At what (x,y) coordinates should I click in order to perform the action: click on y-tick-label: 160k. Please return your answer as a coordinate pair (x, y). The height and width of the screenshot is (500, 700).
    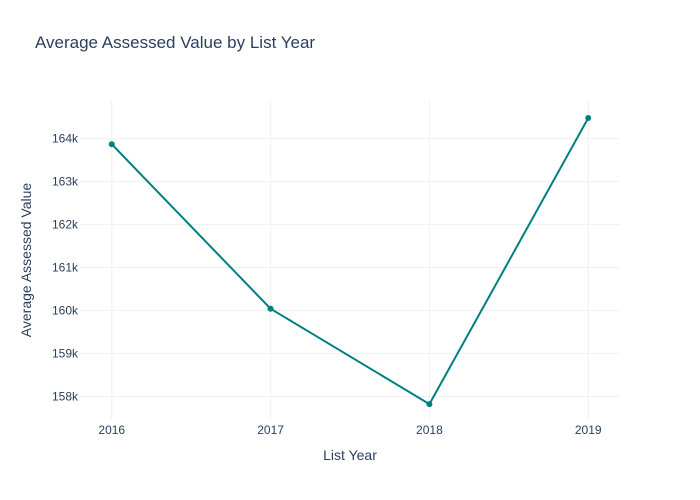
    Looking at the image, I should click on (65, 310).